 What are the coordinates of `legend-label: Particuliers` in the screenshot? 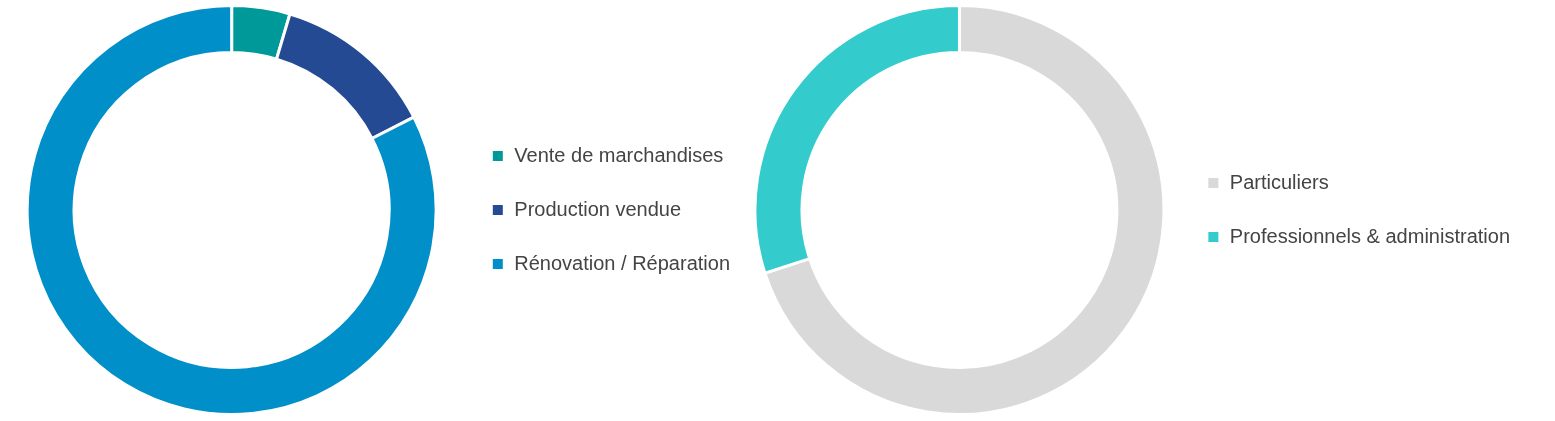 It's located at (1279, 181).